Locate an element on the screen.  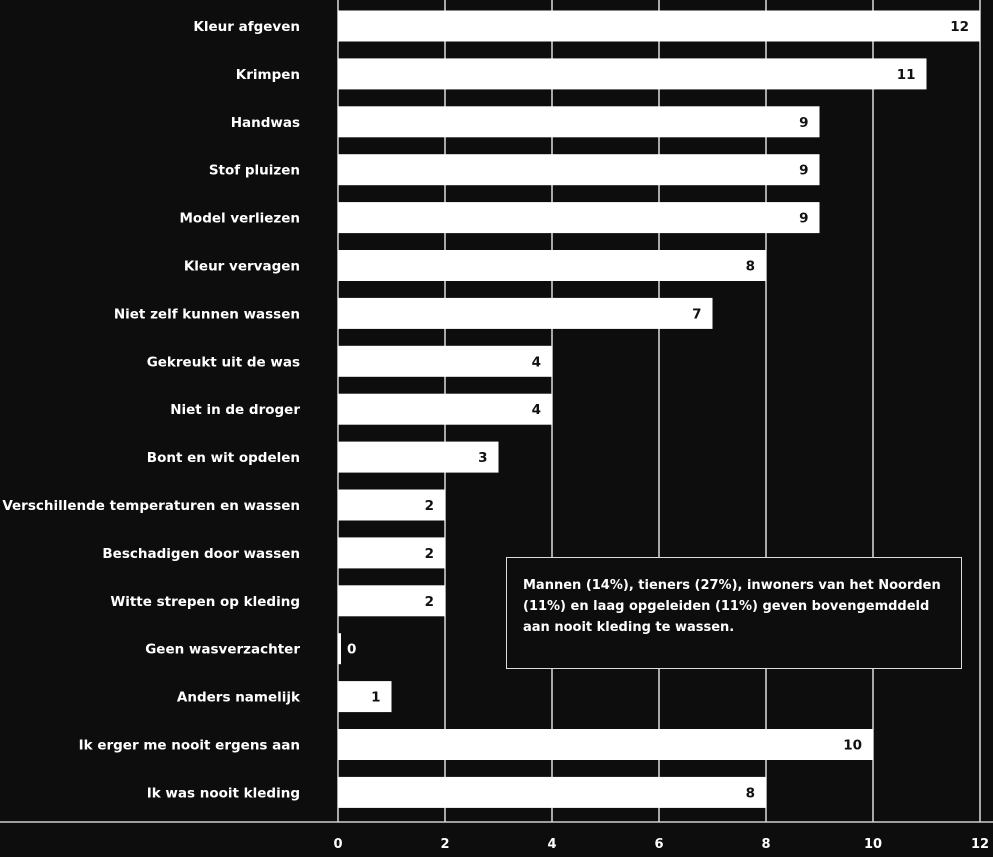
category-label: Stof pluizen is located at coordinates (254, 171).